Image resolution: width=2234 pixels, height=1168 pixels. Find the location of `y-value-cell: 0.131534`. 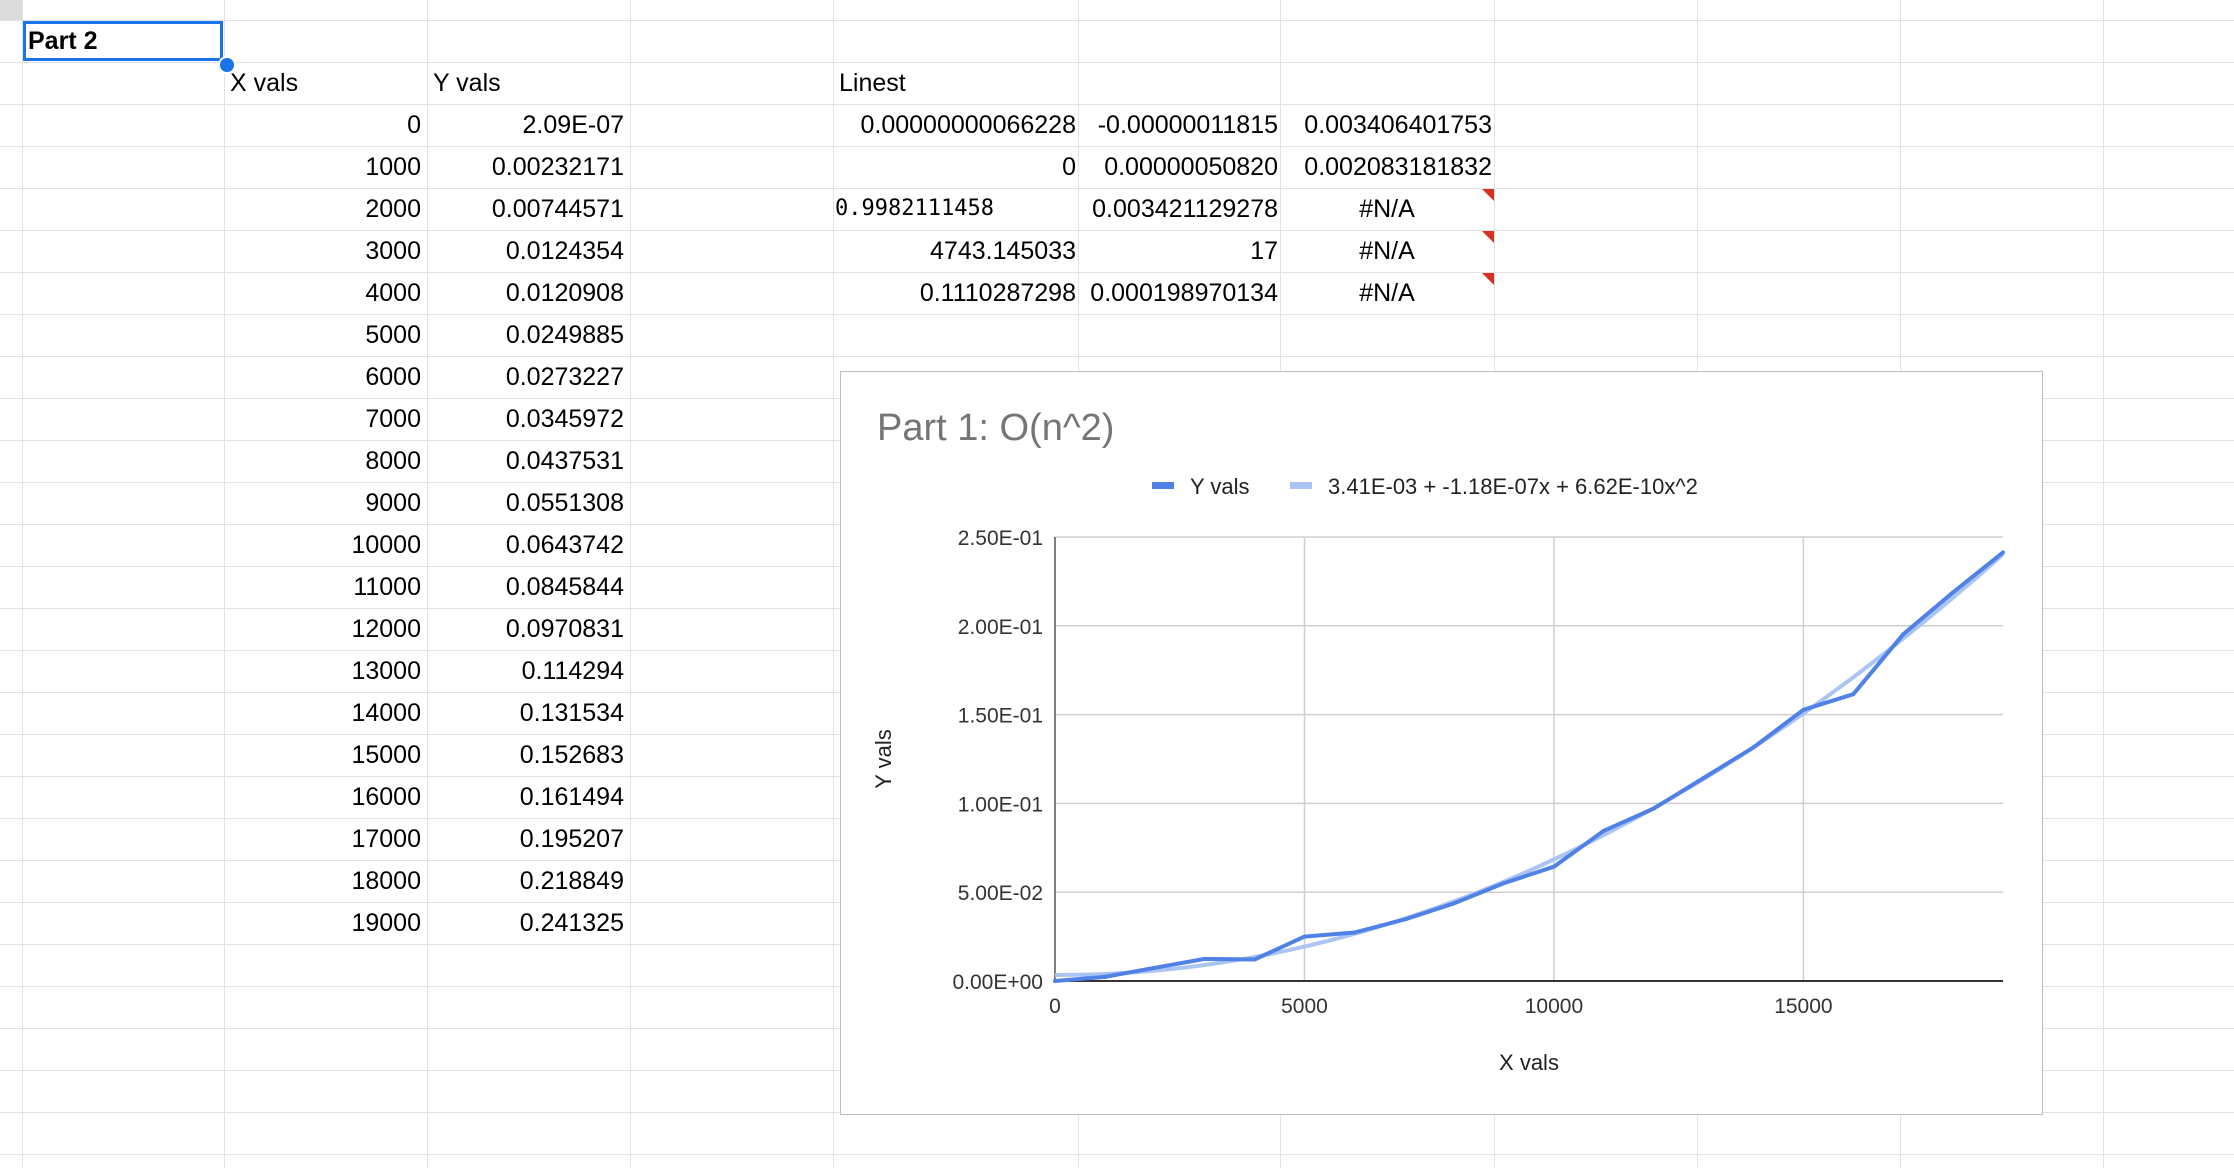

y-value-cell: 0.131534 is located at coordinates (571, 713).